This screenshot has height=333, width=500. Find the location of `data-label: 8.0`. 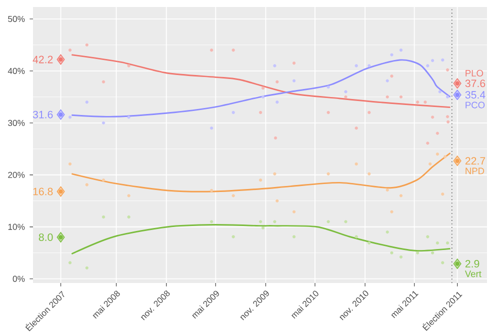

data-label: 8.0 is located at coordinates (45, 237).